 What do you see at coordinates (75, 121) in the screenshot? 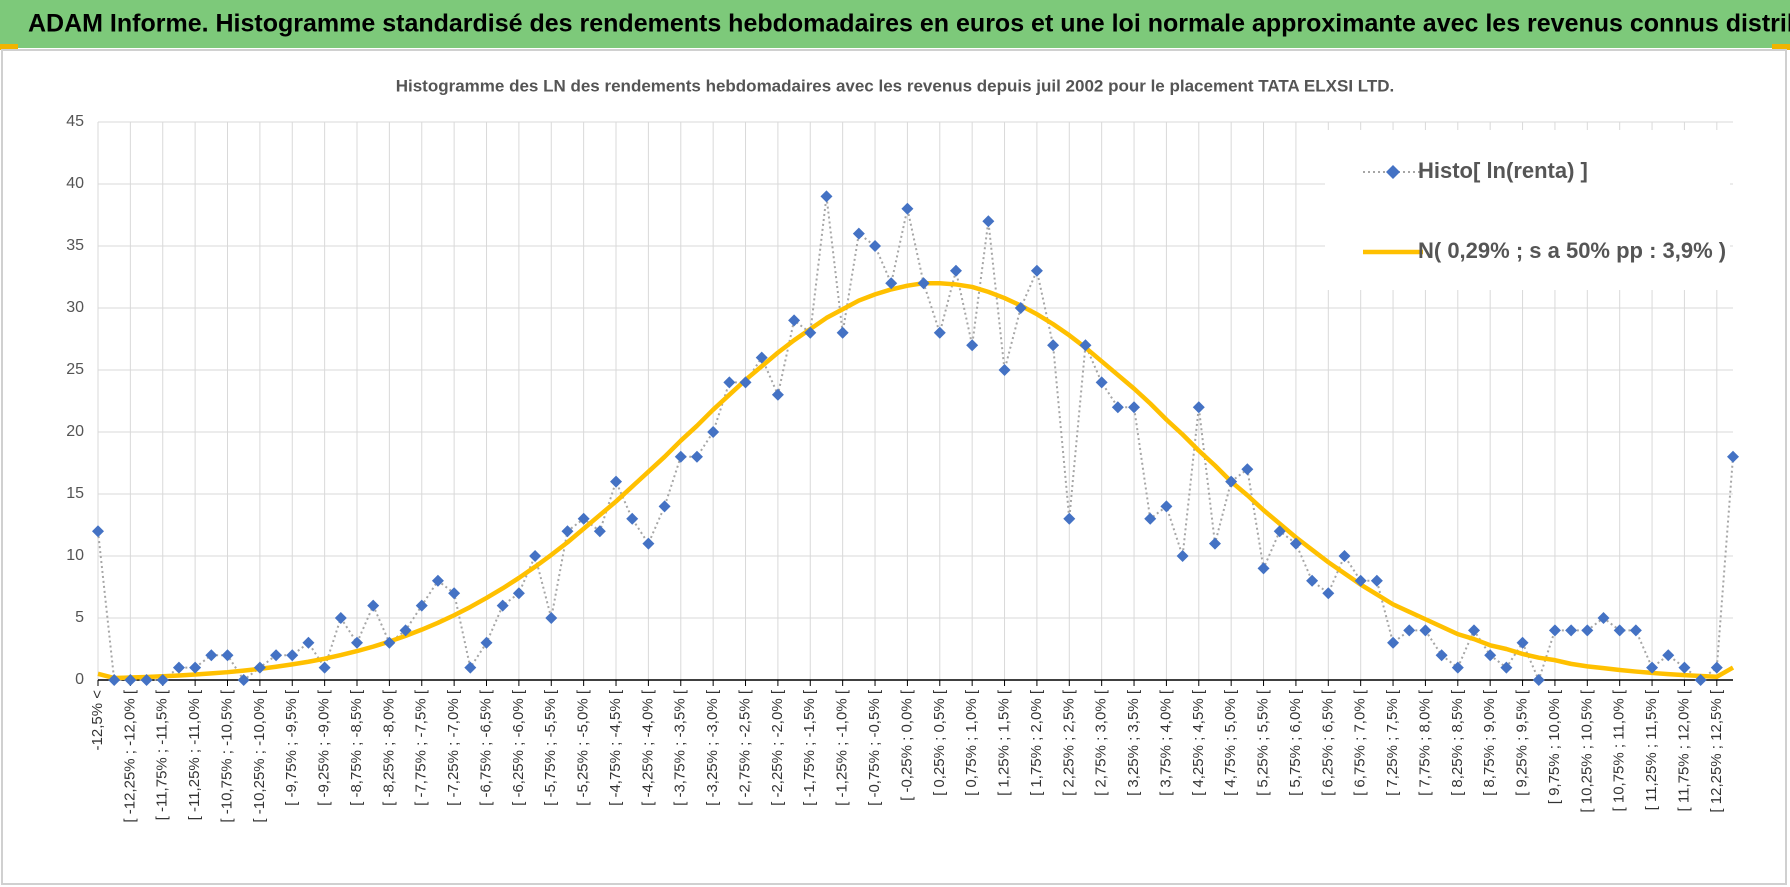
I see `y-tick-label: 45` at bounding box center [75, 121].